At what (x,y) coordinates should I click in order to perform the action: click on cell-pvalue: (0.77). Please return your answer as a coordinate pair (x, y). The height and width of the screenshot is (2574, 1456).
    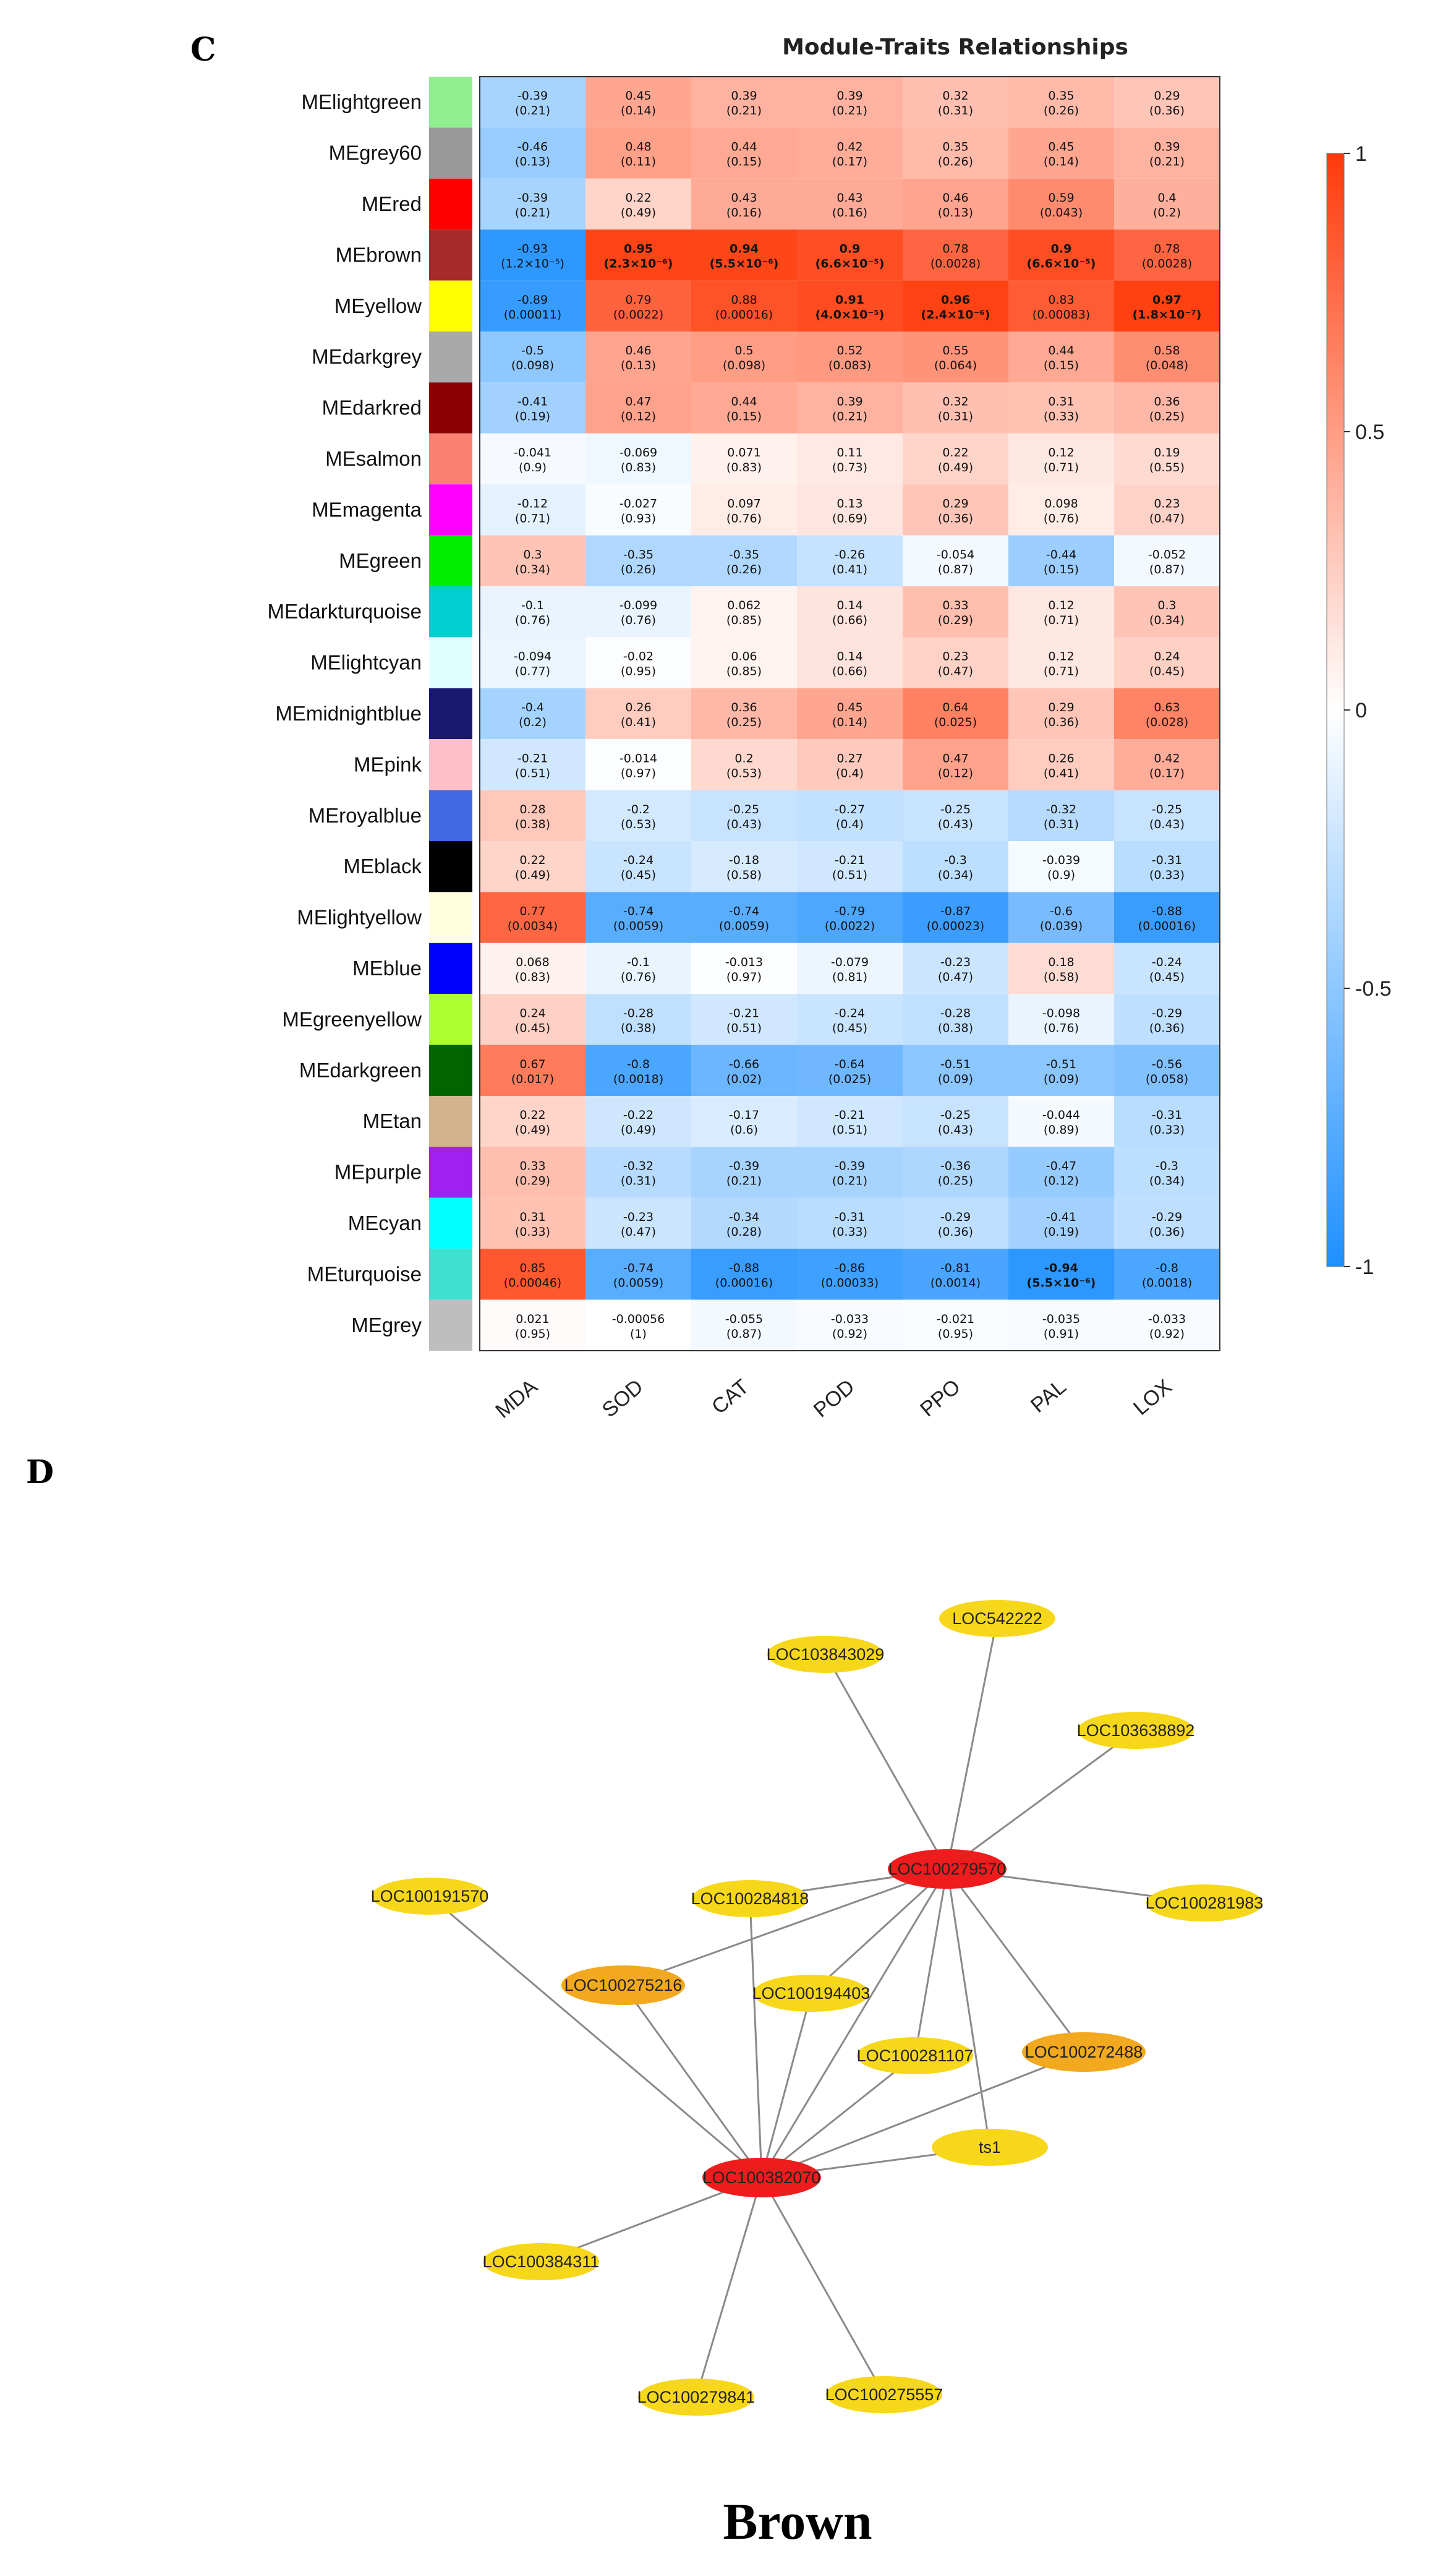
    Looking at the image, I should click on (532, 671).